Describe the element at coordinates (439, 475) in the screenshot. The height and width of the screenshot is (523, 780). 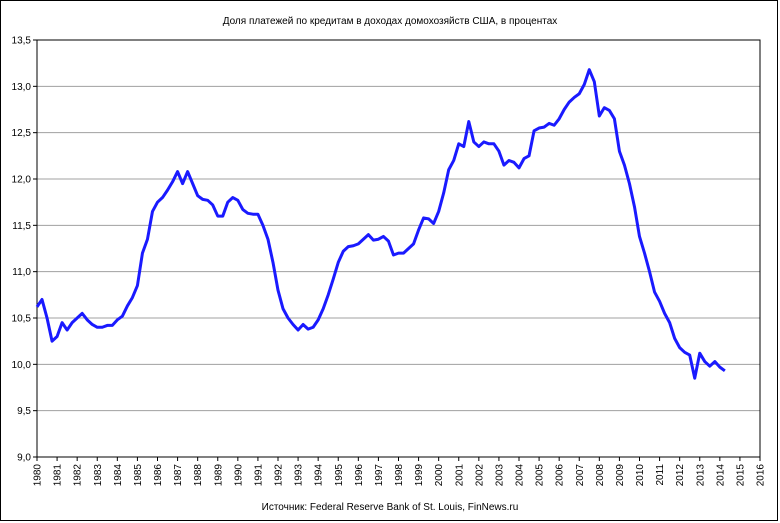
I see `x-tick-label: 2000` at that location.